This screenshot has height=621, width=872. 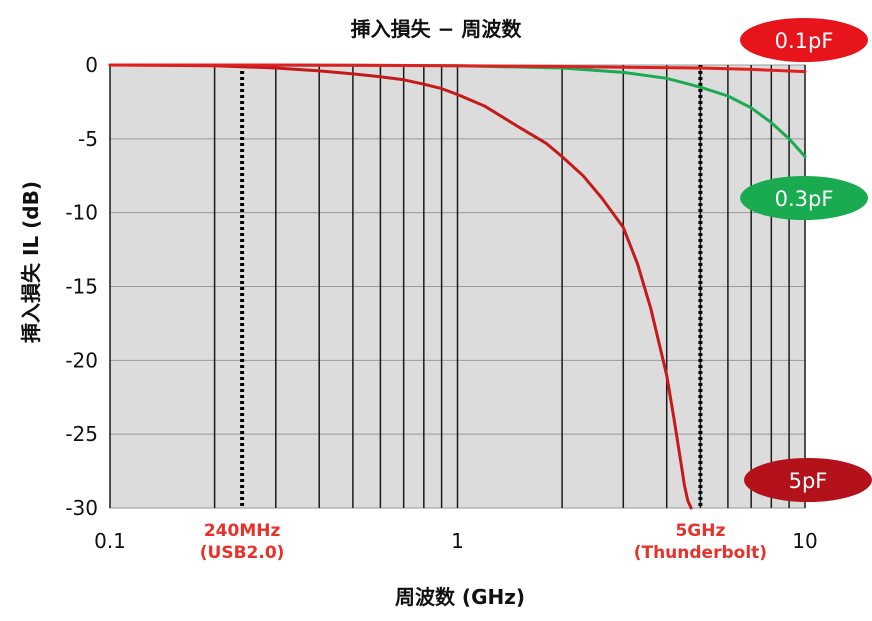 What do you see at coordinates (242, 553) in the screenshot?
I see `marker-label-standard: (USB2.0)` at bounding box center [242, 553].